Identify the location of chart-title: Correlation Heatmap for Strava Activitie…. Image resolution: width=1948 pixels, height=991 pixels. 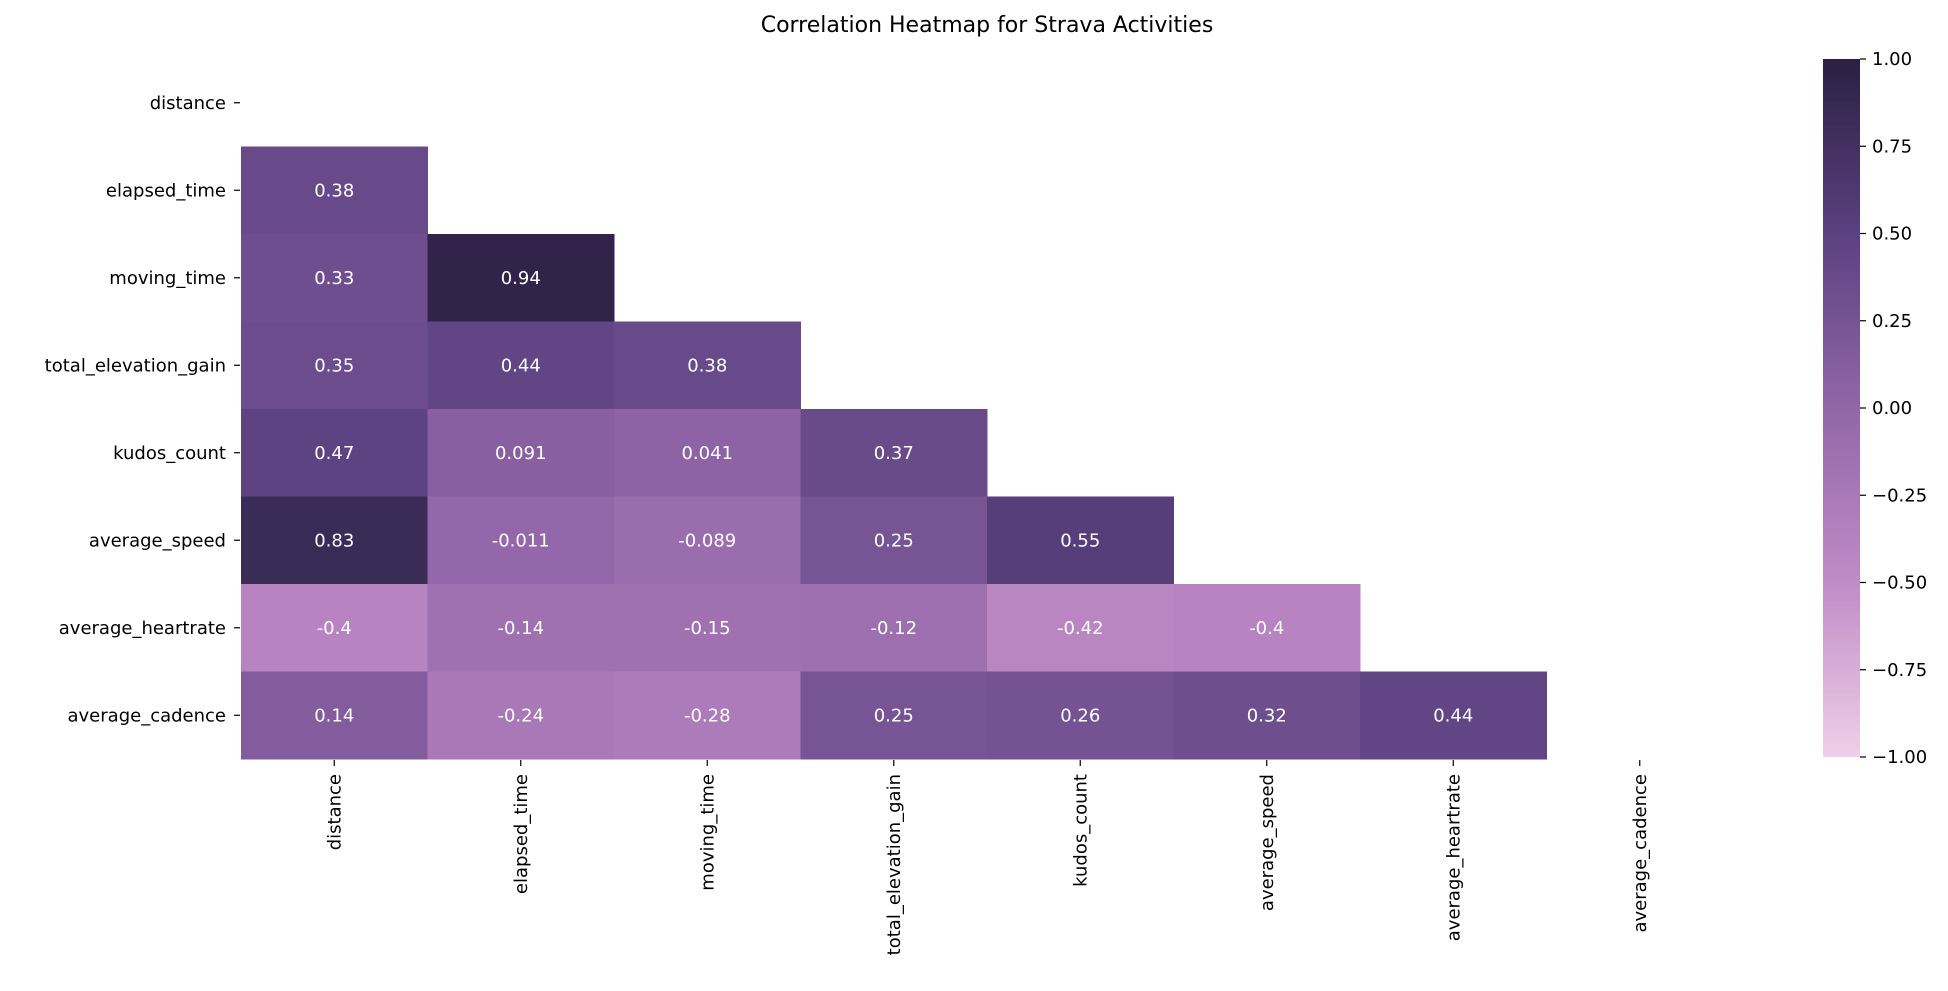
(987, 25).